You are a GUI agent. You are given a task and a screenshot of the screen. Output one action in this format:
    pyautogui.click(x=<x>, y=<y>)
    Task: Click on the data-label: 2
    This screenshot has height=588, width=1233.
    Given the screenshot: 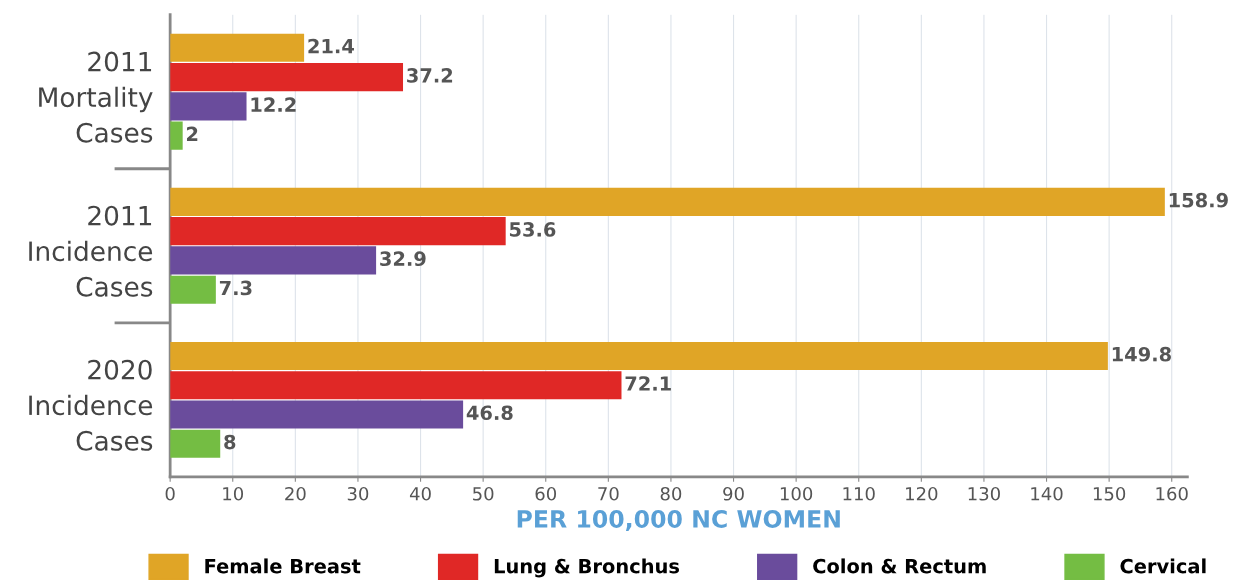 What is the action you would take?
    pyautogui.click(x=192, y=133)
    